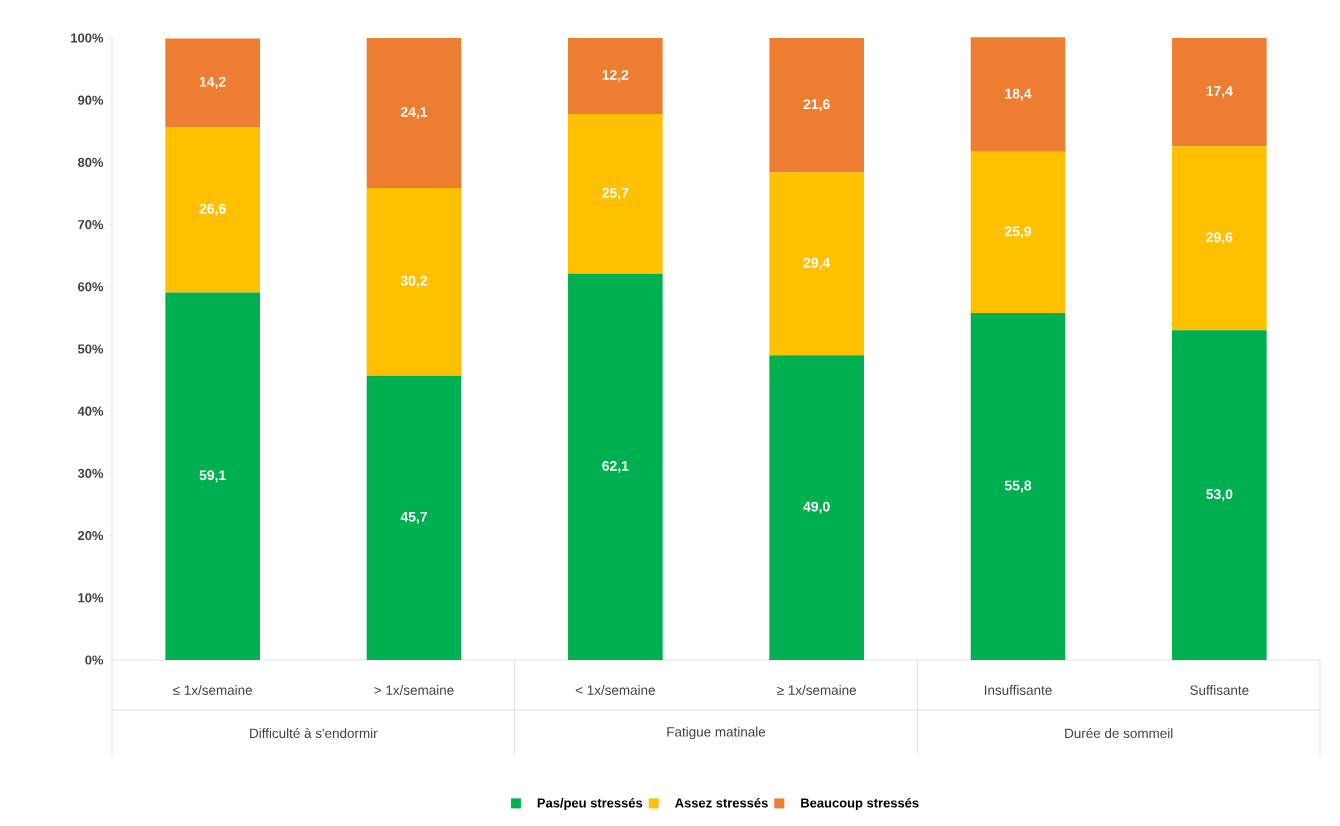 The width and height of the screenshot is (1340, 826). I want to click on text: Fatigue matinale, so click(716, 733).